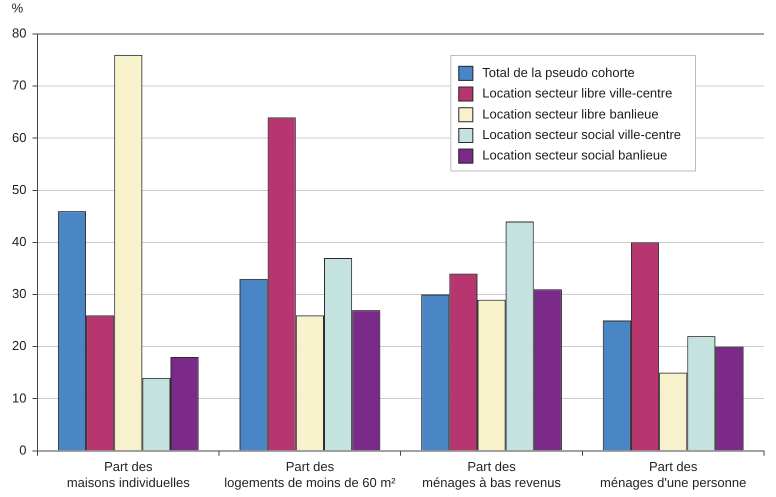 The image size is (776, 497). I want to click on legend-label: Location secteur libre ville-centre, so click(577, 93).